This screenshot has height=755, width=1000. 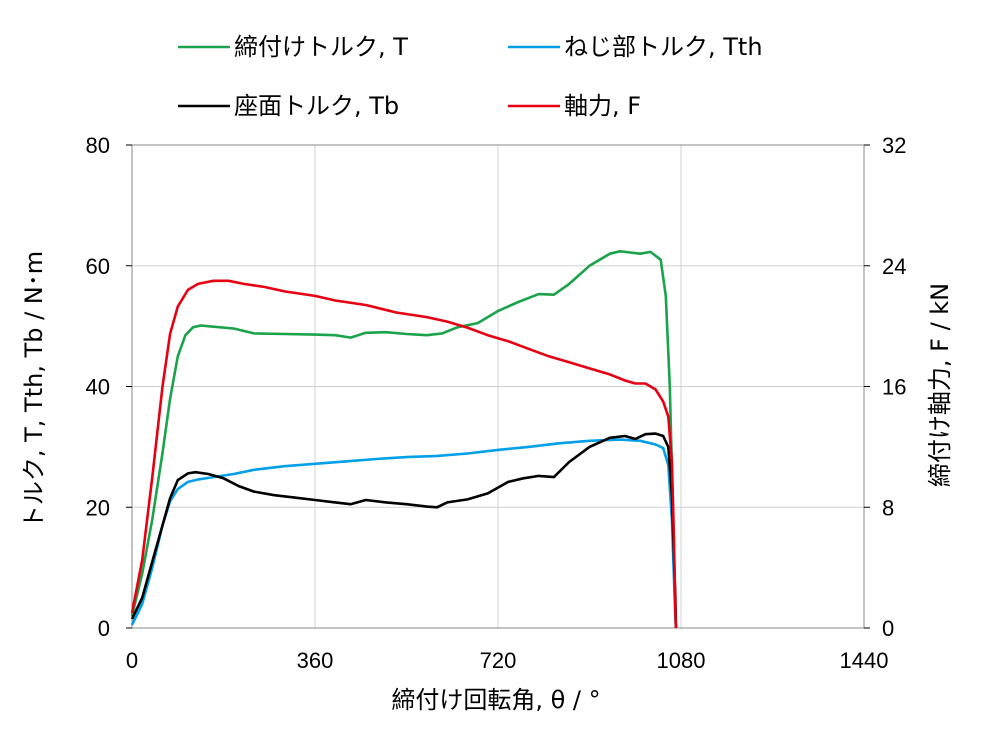 I want to click on y-right-tick-label: 8, so click(x=888, y=507).